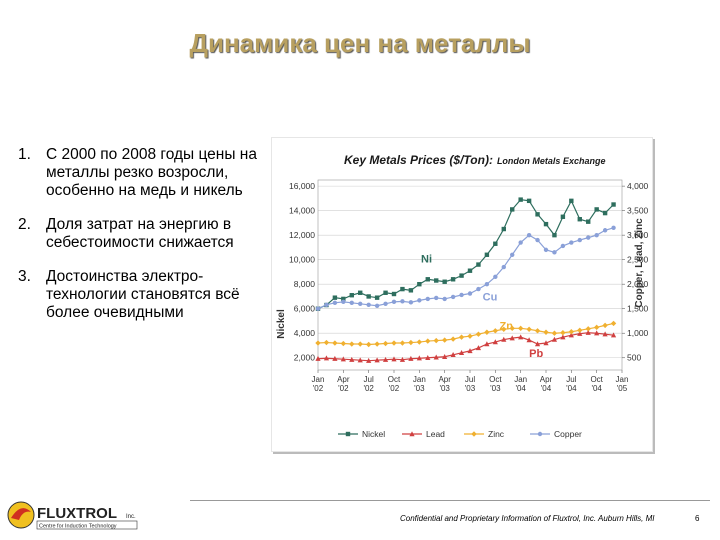  What do you see at coordinates (465, 268) in the screenshot?
I see `copper-series-line` at bounding box center [465, 268].